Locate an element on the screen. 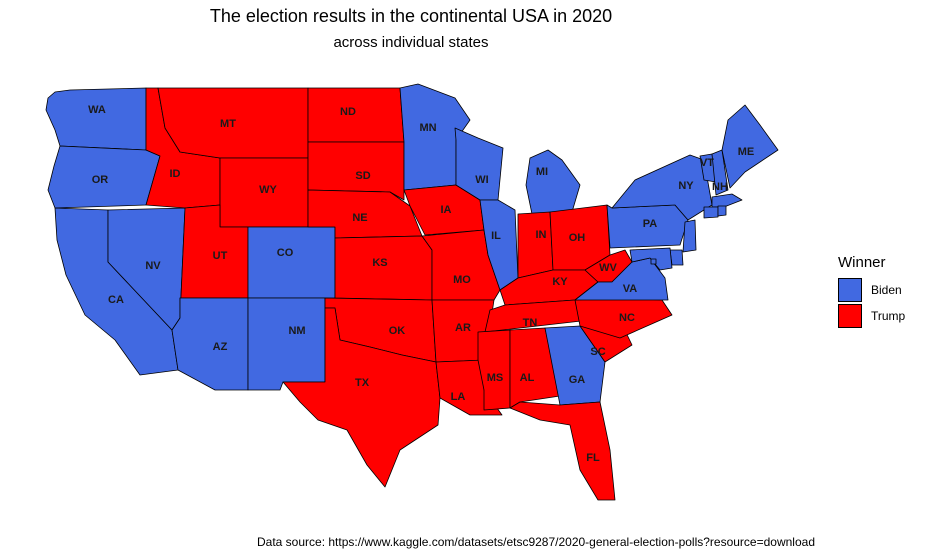 This screenshot has height=557, width=925. state-al is located at coordinates (535, 368).